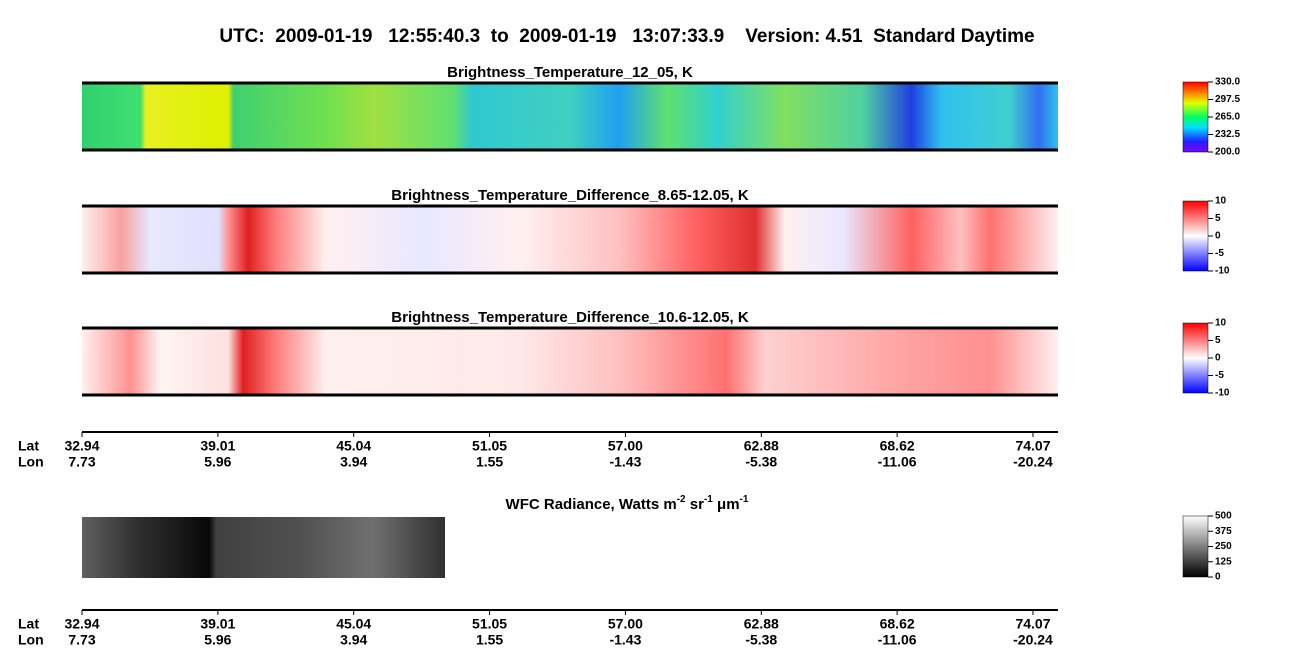 The width and height of the screenshot is (1300, 667). Describe the element at coordinates (1227, 82) in the screenshot. I see `colorbar-label: 330.0` at that location.